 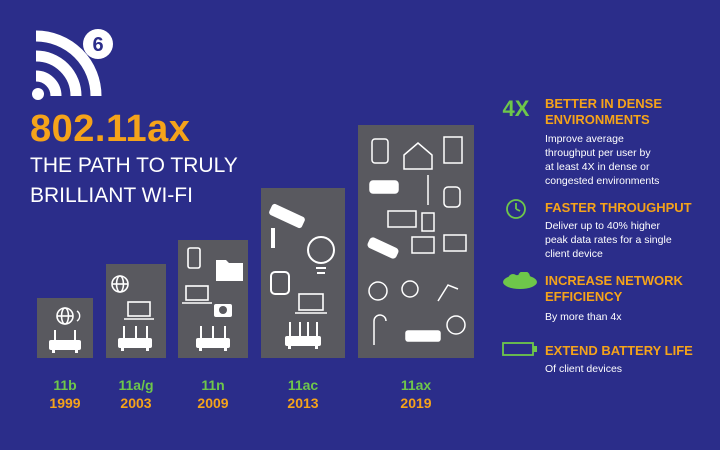 What do you see at coordinates (520, 283) in the screenshot?
I see `cloud-icon` at bounding box center [520, 283].